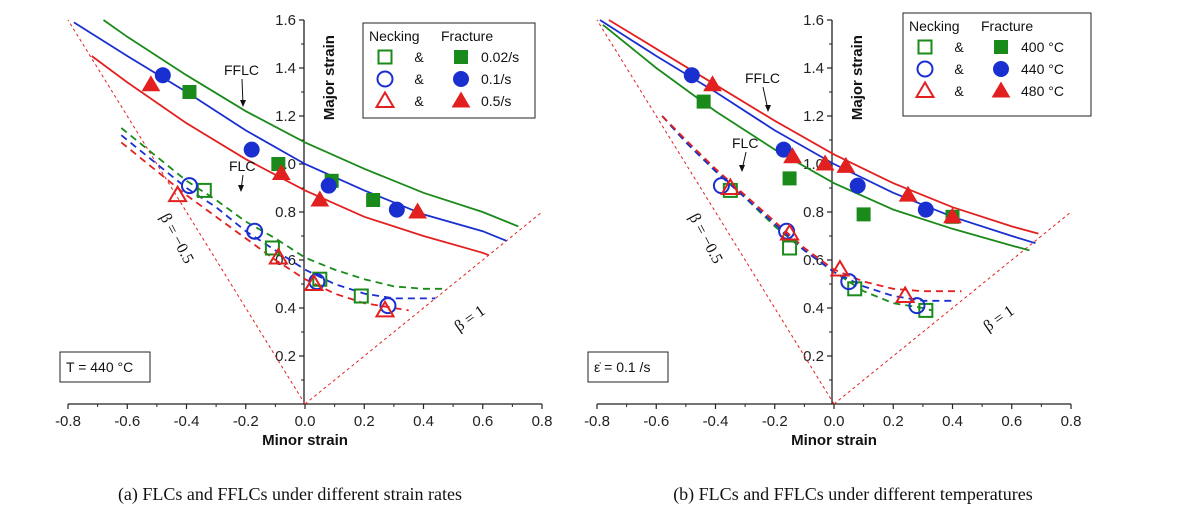 The height and width of the screenshot is (523, 1200). What do you see at coordinates (1042, 91) in the screenshot?
I see `legend-series-name: 480 °C` at bounding box center [1042, 91].